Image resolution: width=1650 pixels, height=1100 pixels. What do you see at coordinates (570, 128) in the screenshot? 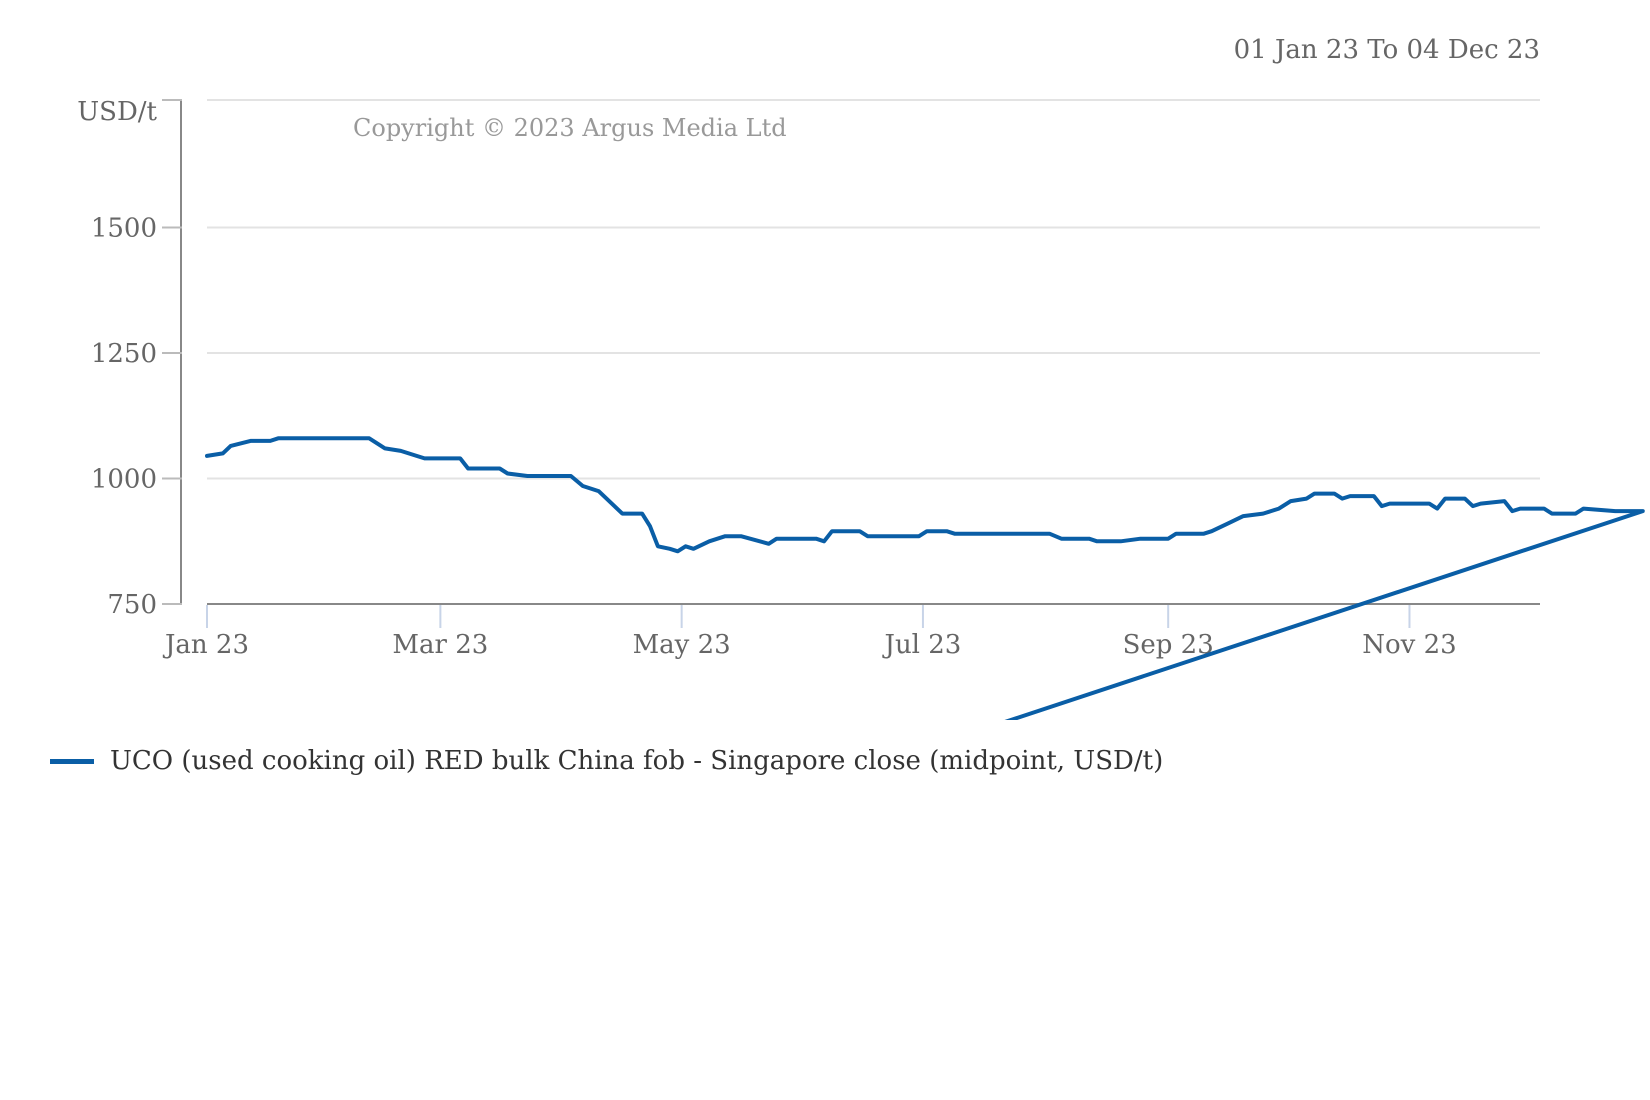
I see `copyright-note: Copyright © 2023 Argus Media Ltd` at bounding box center [570, 128].